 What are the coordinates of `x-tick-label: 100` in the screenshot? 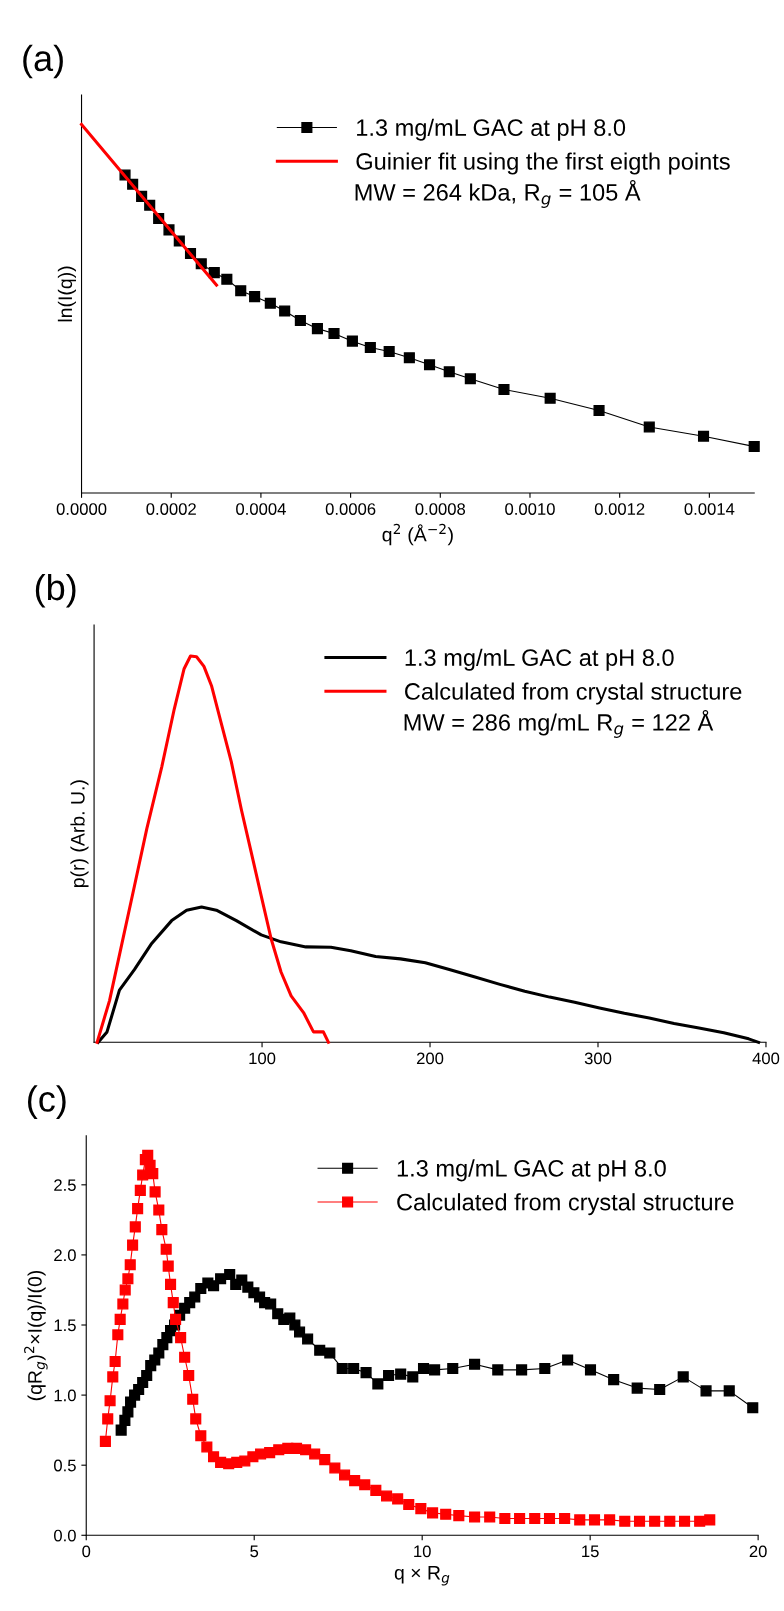 It's located at (262, 1058).